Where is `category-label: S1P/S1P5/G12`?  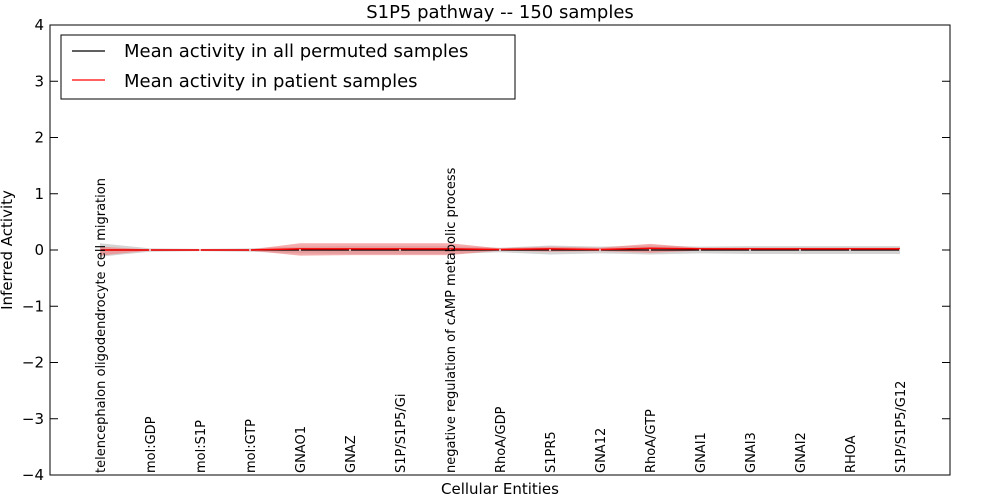 category-label: S1P/S1P5/G12 is located at coordinates (901, 427).